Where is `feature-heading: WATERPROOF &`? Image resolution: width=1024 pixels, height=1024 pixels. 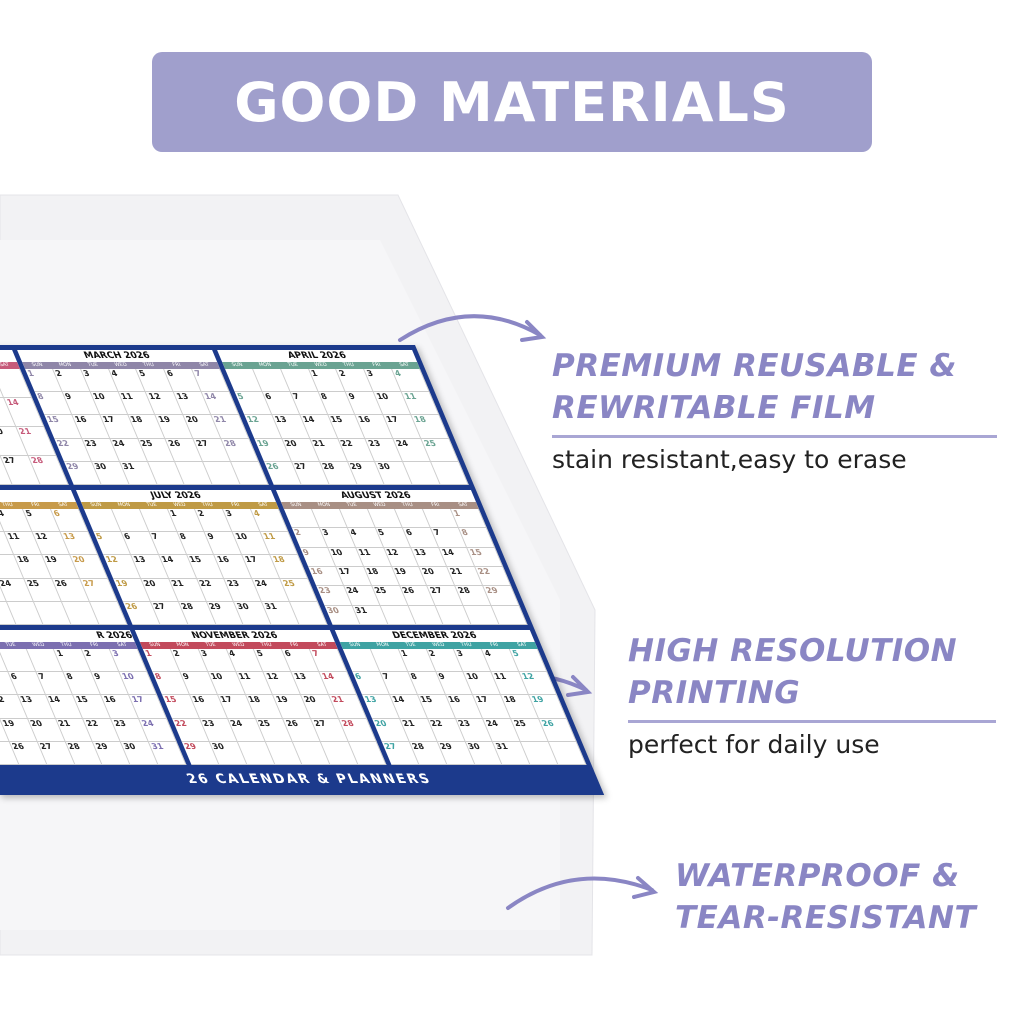 feature-heading: WATERPROOF & is located at coordinates (817, 876).